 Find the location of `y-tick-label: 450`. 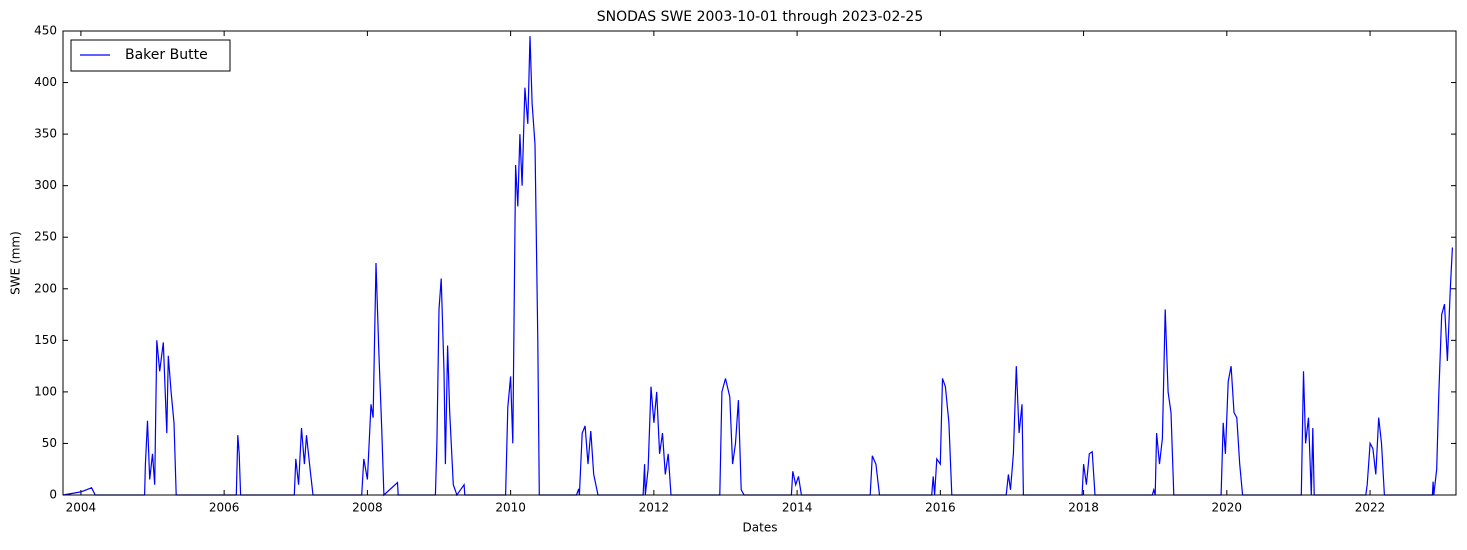

y-tick-label: 450 is located at coordinates (45, 31).